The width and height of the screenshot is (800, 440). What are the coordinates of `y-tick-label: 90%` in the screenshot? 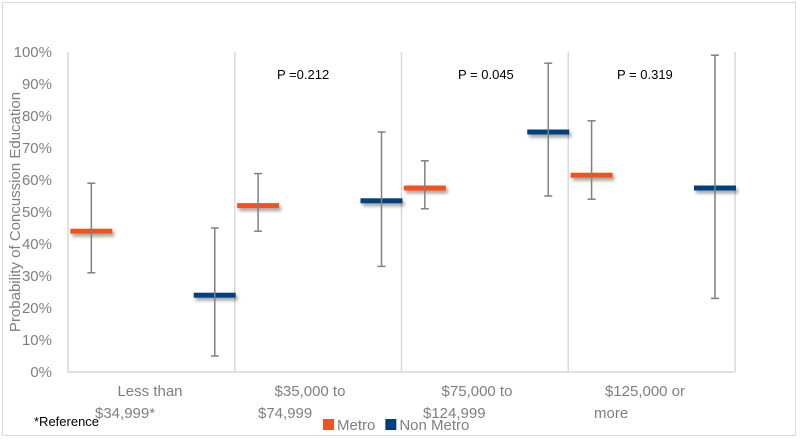 It's located at (37, 84).